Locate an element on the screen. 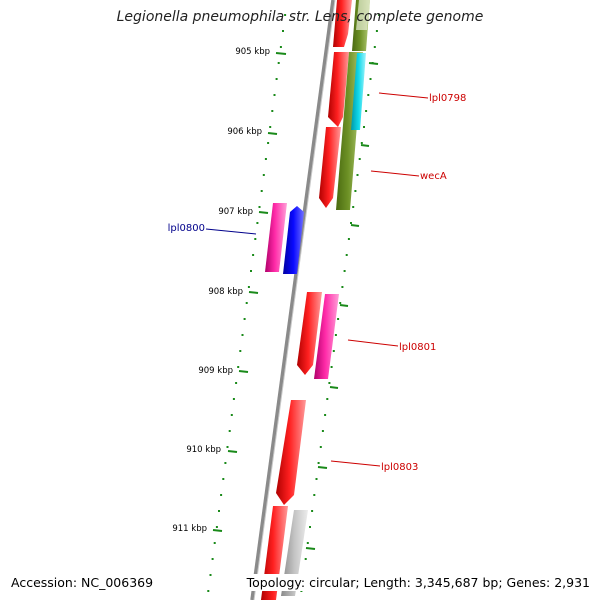 The height and width of the screenshot is (604, 600). scale-track-right is located at coordinates (340, 303).